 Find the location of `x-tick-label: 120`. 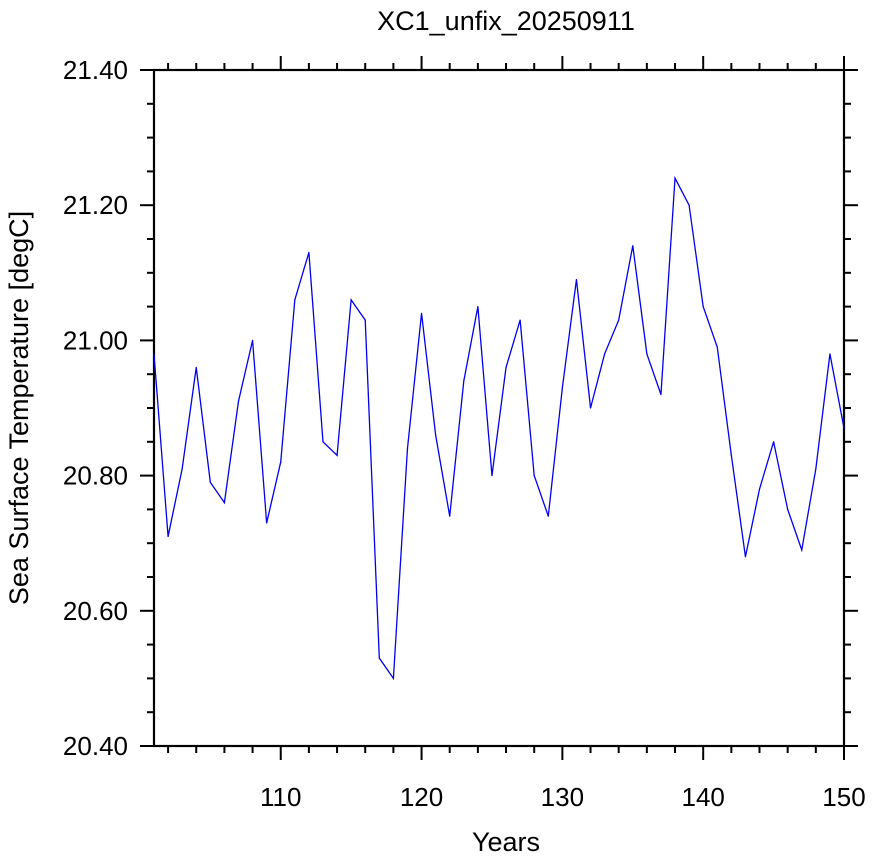

x-tick-label: 120 is located at coordinates (421, 797).